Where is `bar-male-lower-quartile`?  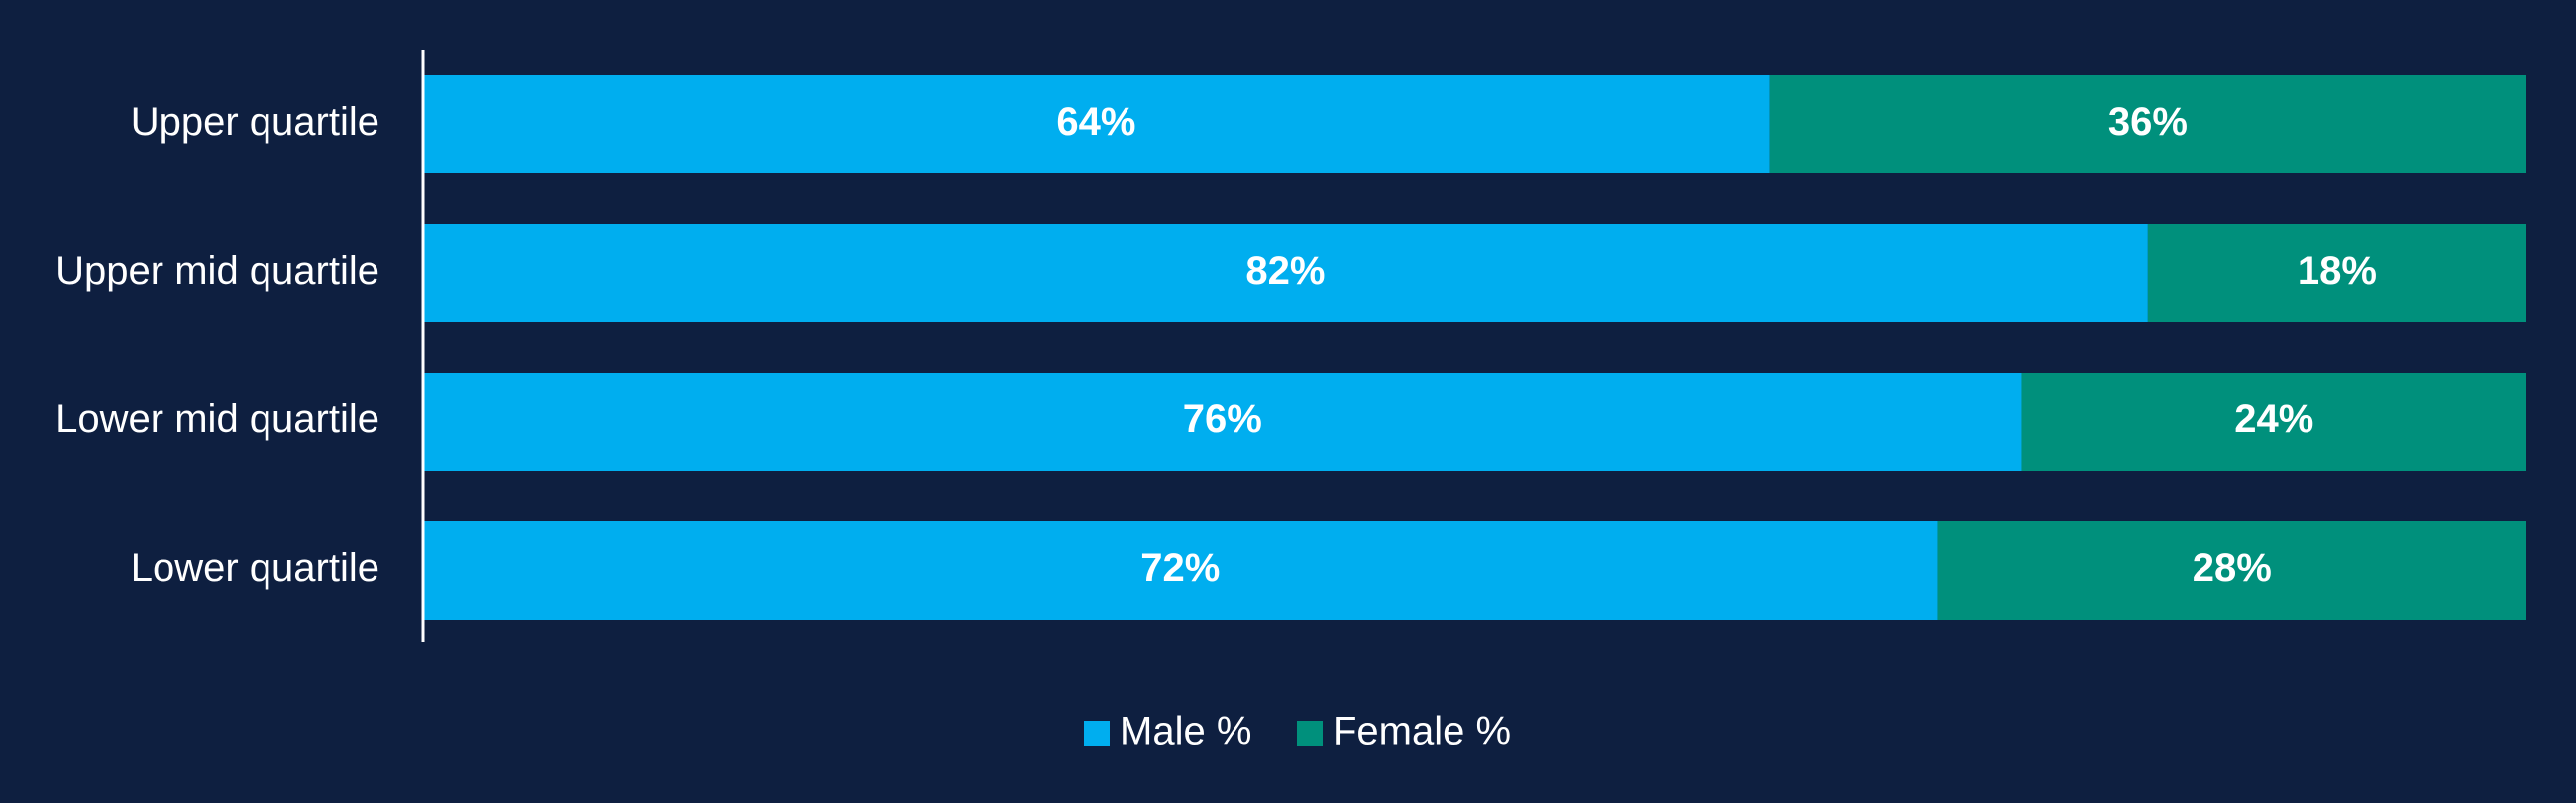
bar-male-lower-quartile is located at coordinates (1181, 570).